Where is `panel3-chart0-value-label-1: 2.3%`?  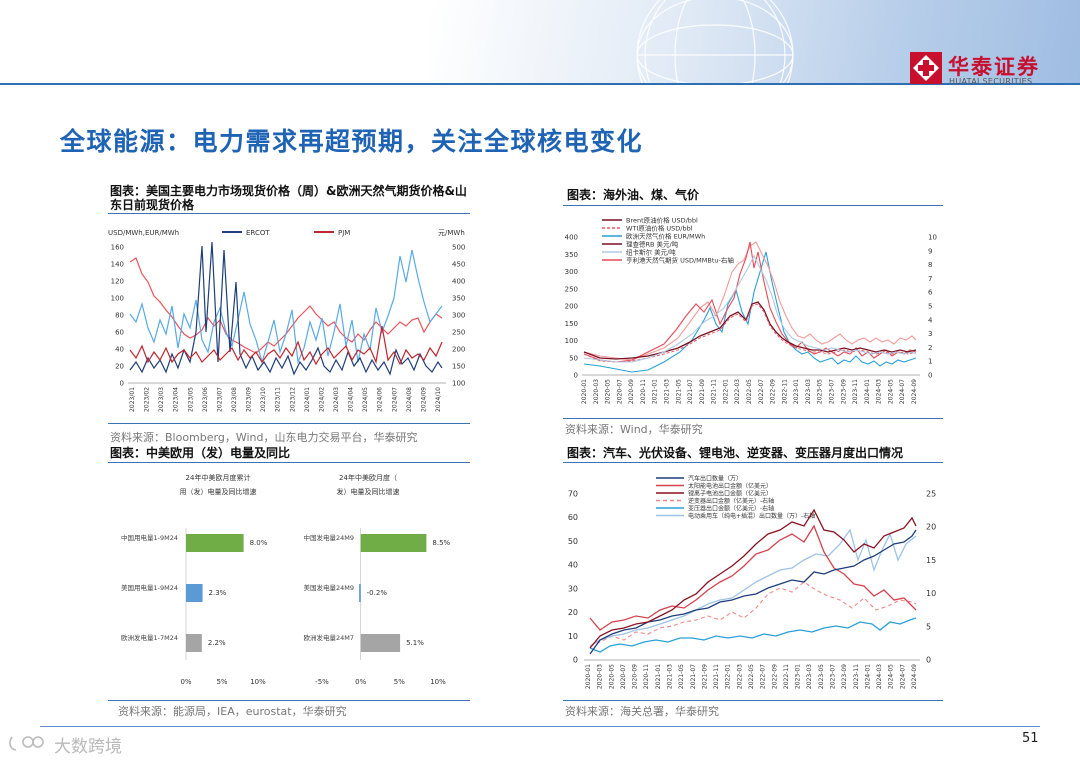 panel3-chart0-value-label-1: 2.3% is located at coordinates (218, 593).